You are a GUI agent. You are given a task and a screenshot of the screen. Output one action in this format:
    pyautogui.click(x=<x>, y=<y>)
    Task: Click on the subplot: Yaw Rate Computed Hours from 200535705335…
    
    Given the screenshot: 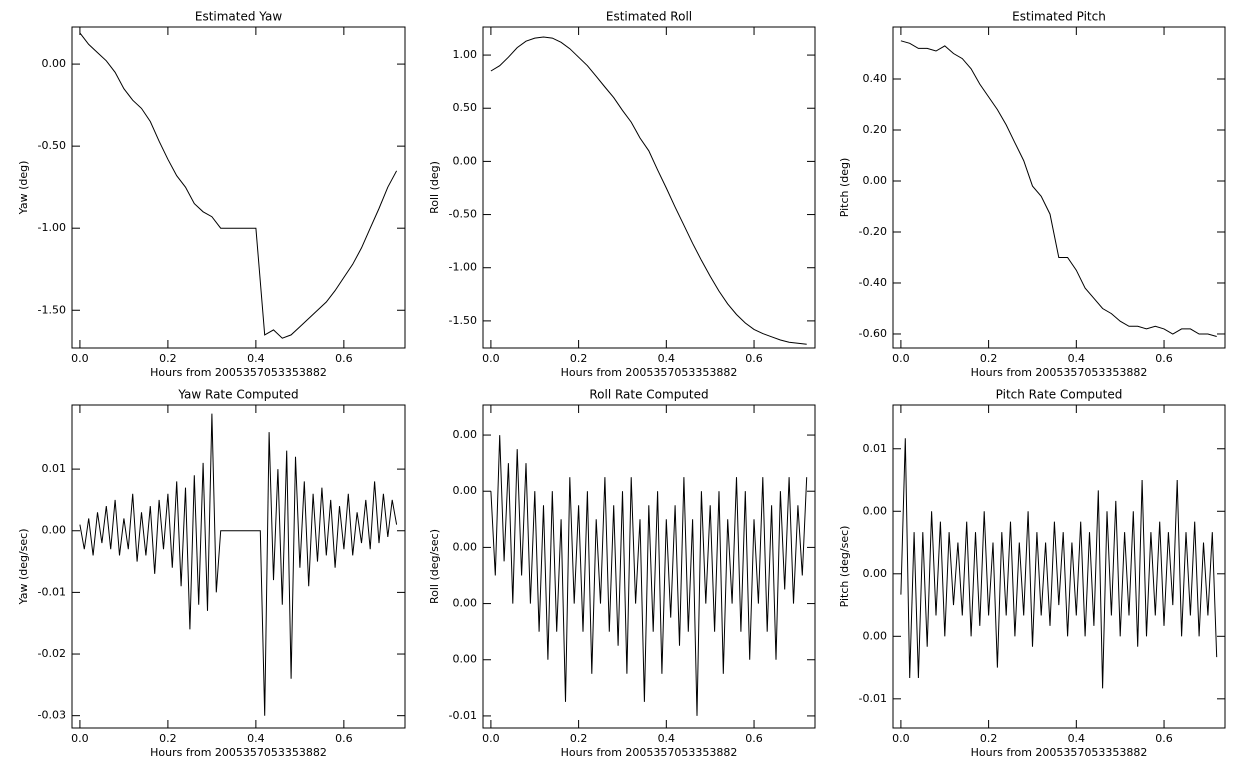 What is the action you would take?
    pyautogui.click(x=211, y=573)
    